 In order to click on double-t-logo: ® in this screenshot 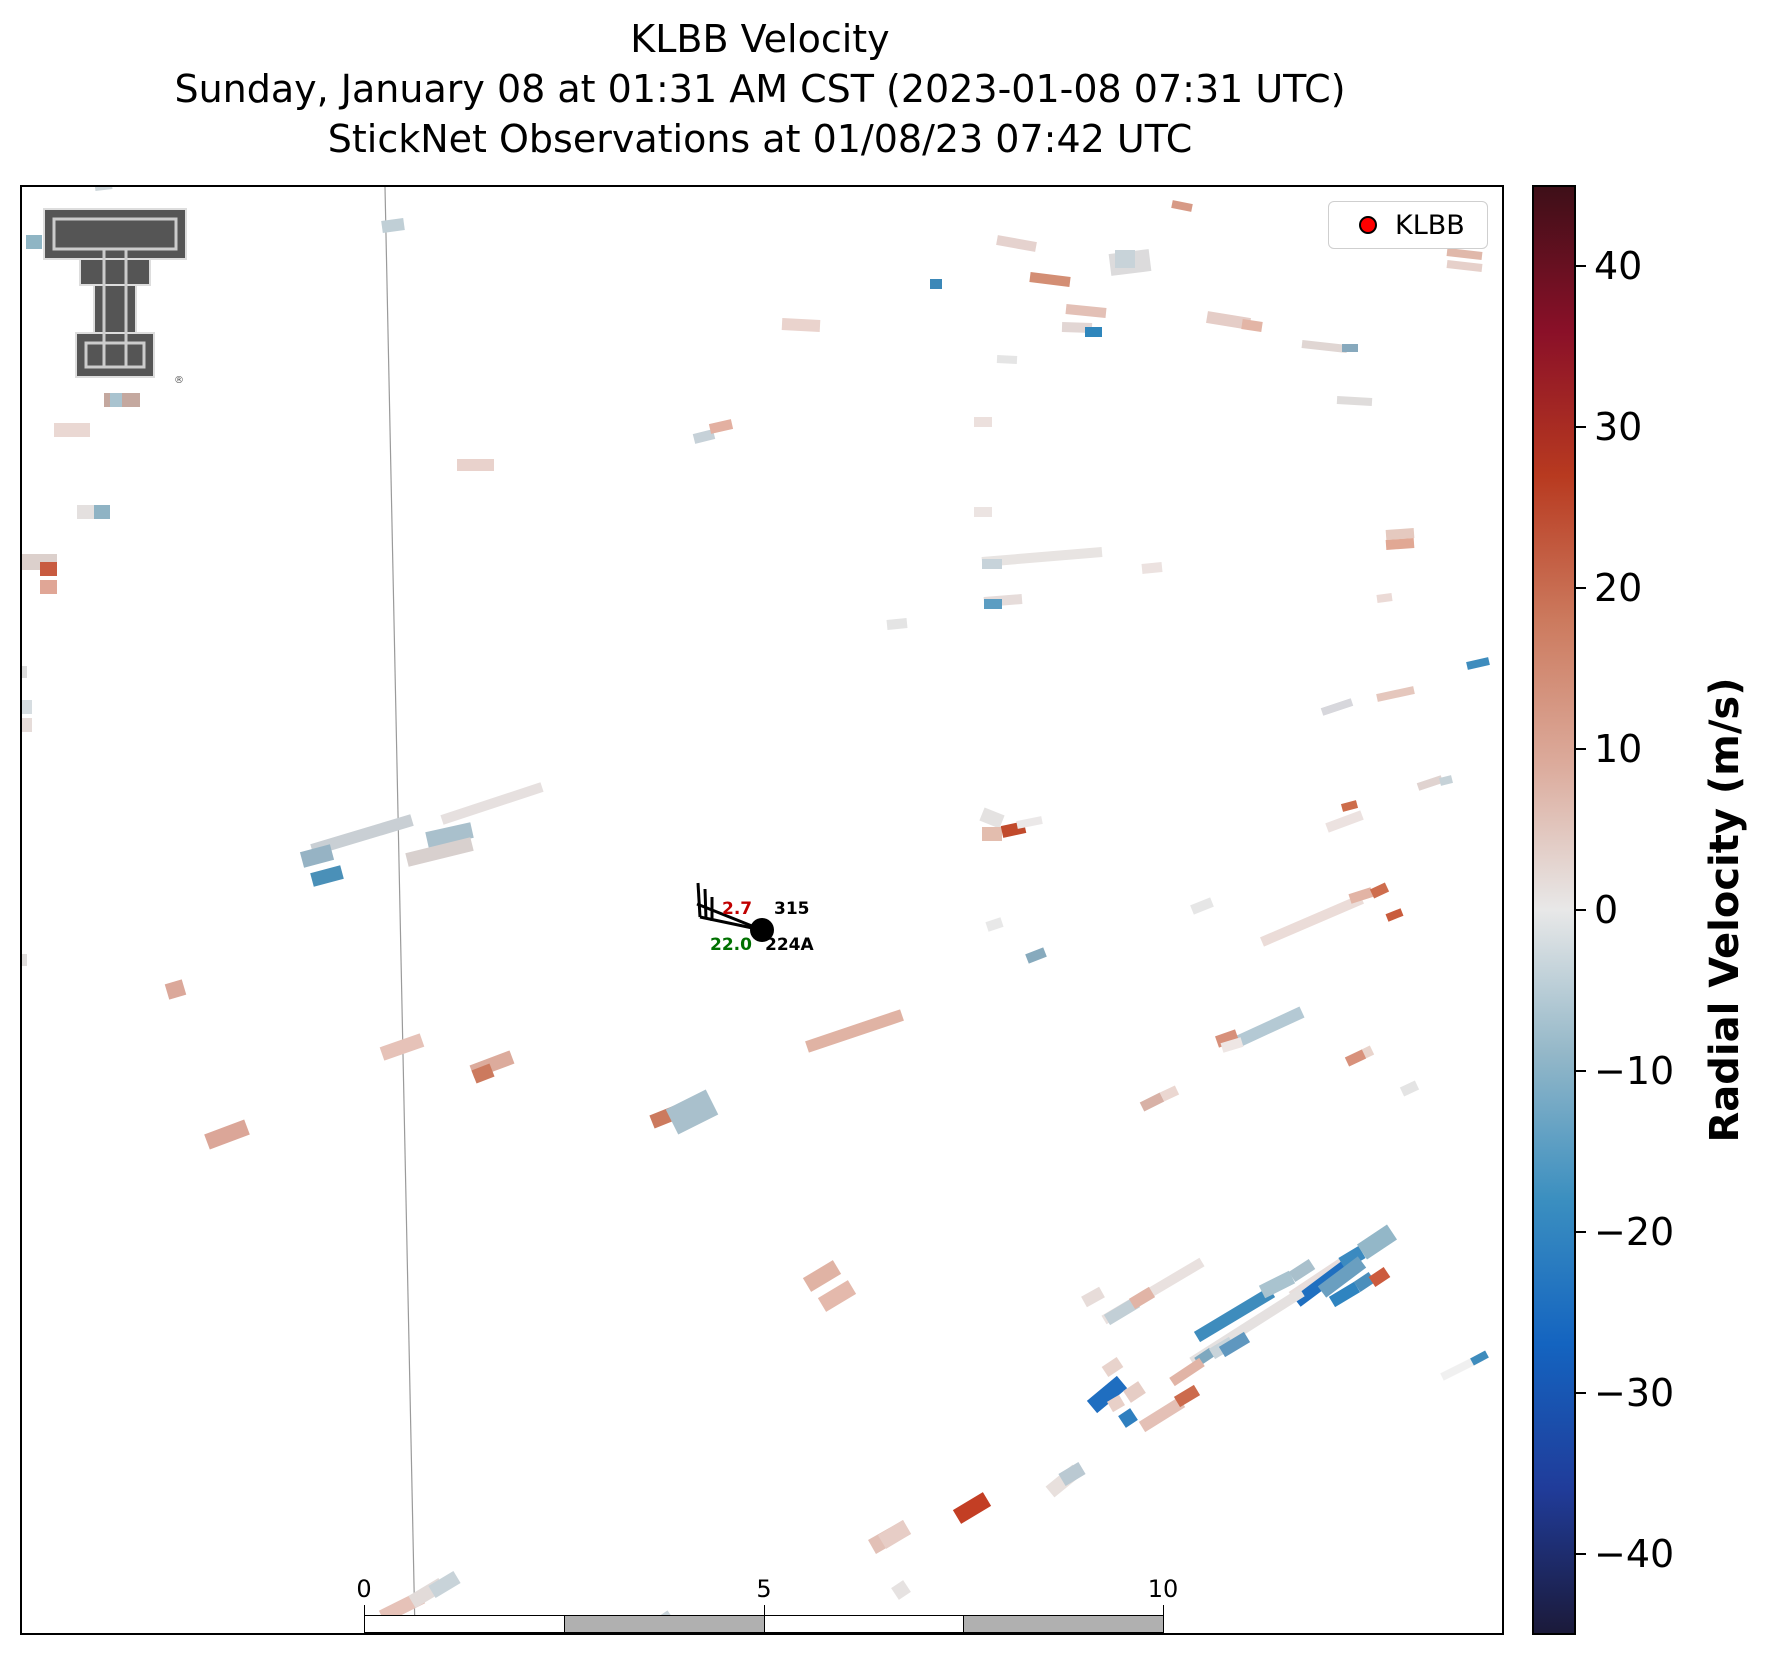, I will do `click(115, 302)`.